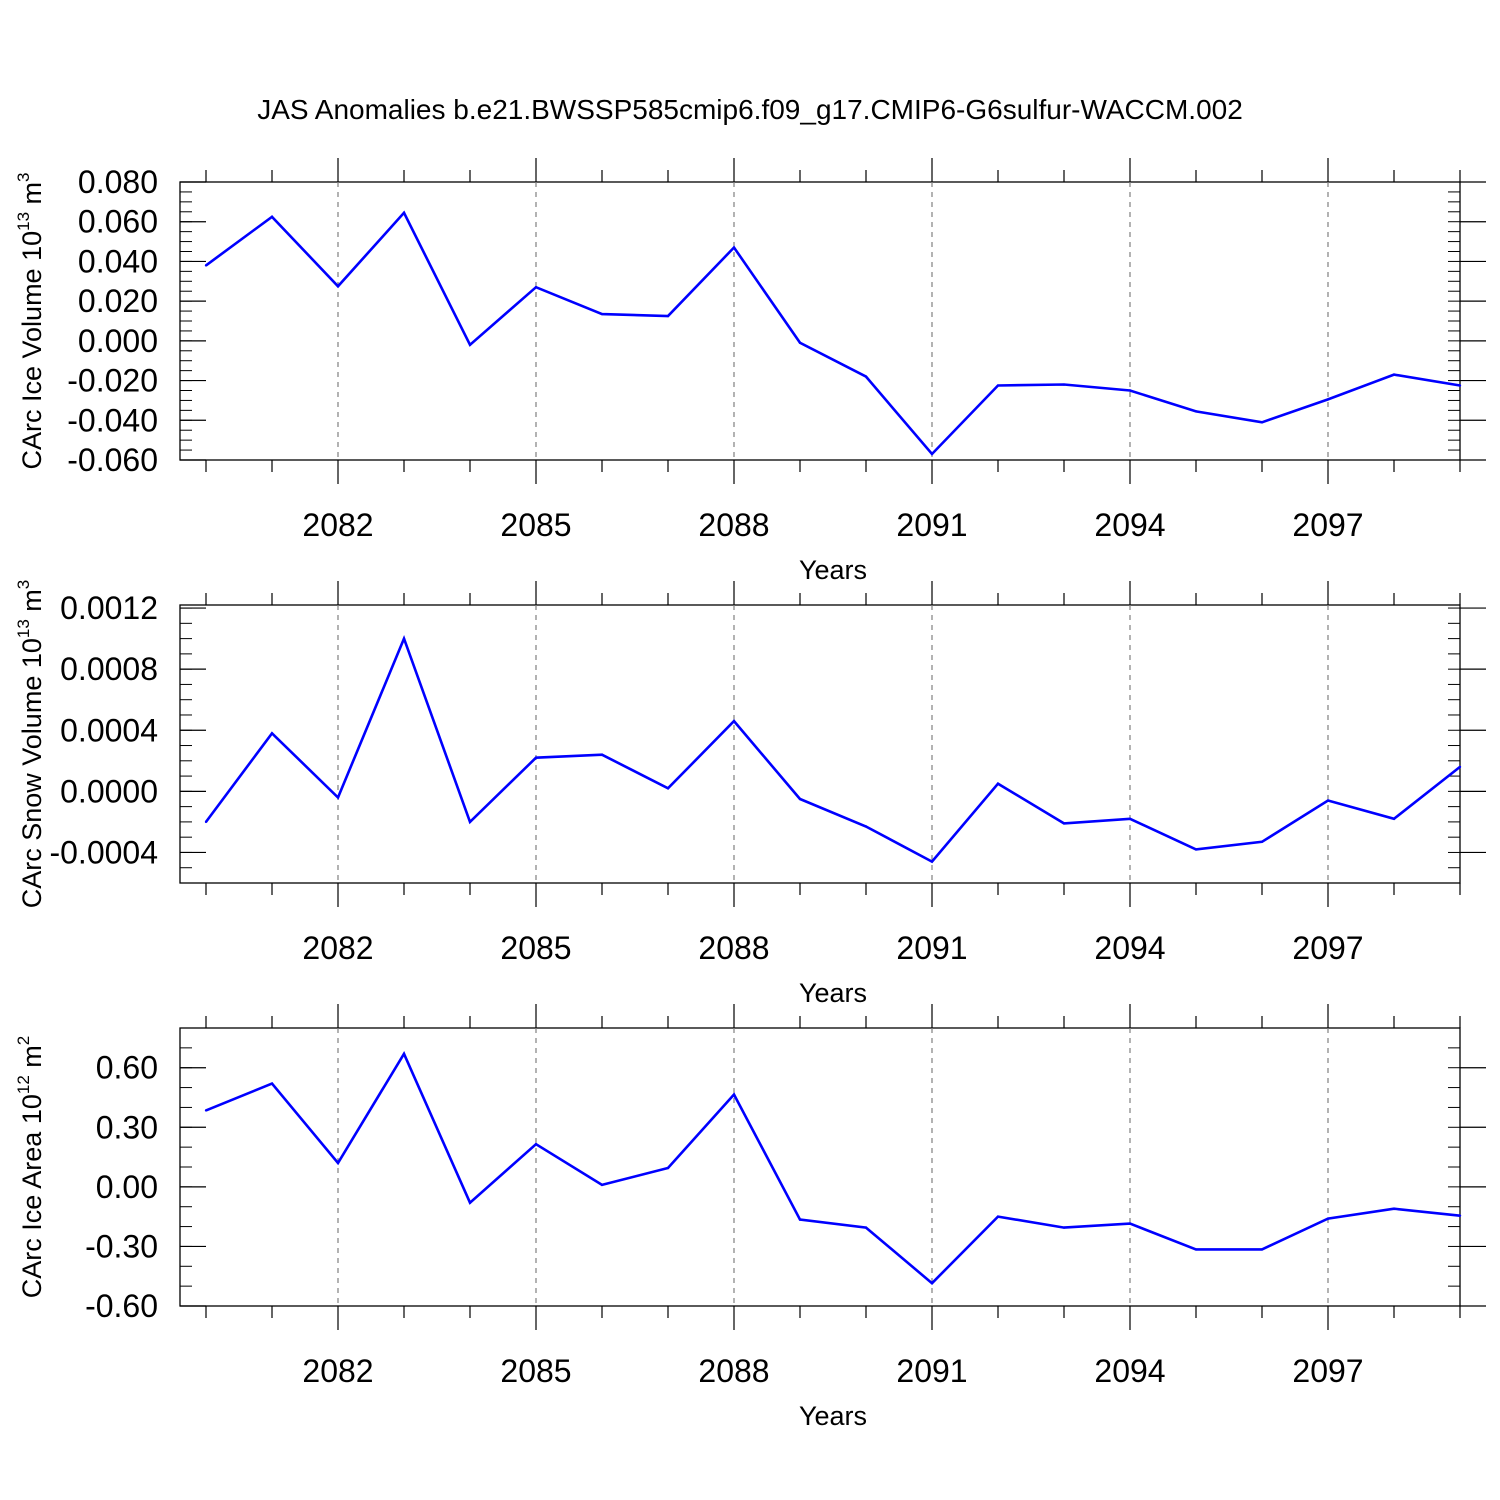  Describe the element at coordinates (23, 1084) in the screenshot. I see `y-axis-label-superscript: 12` at that location.